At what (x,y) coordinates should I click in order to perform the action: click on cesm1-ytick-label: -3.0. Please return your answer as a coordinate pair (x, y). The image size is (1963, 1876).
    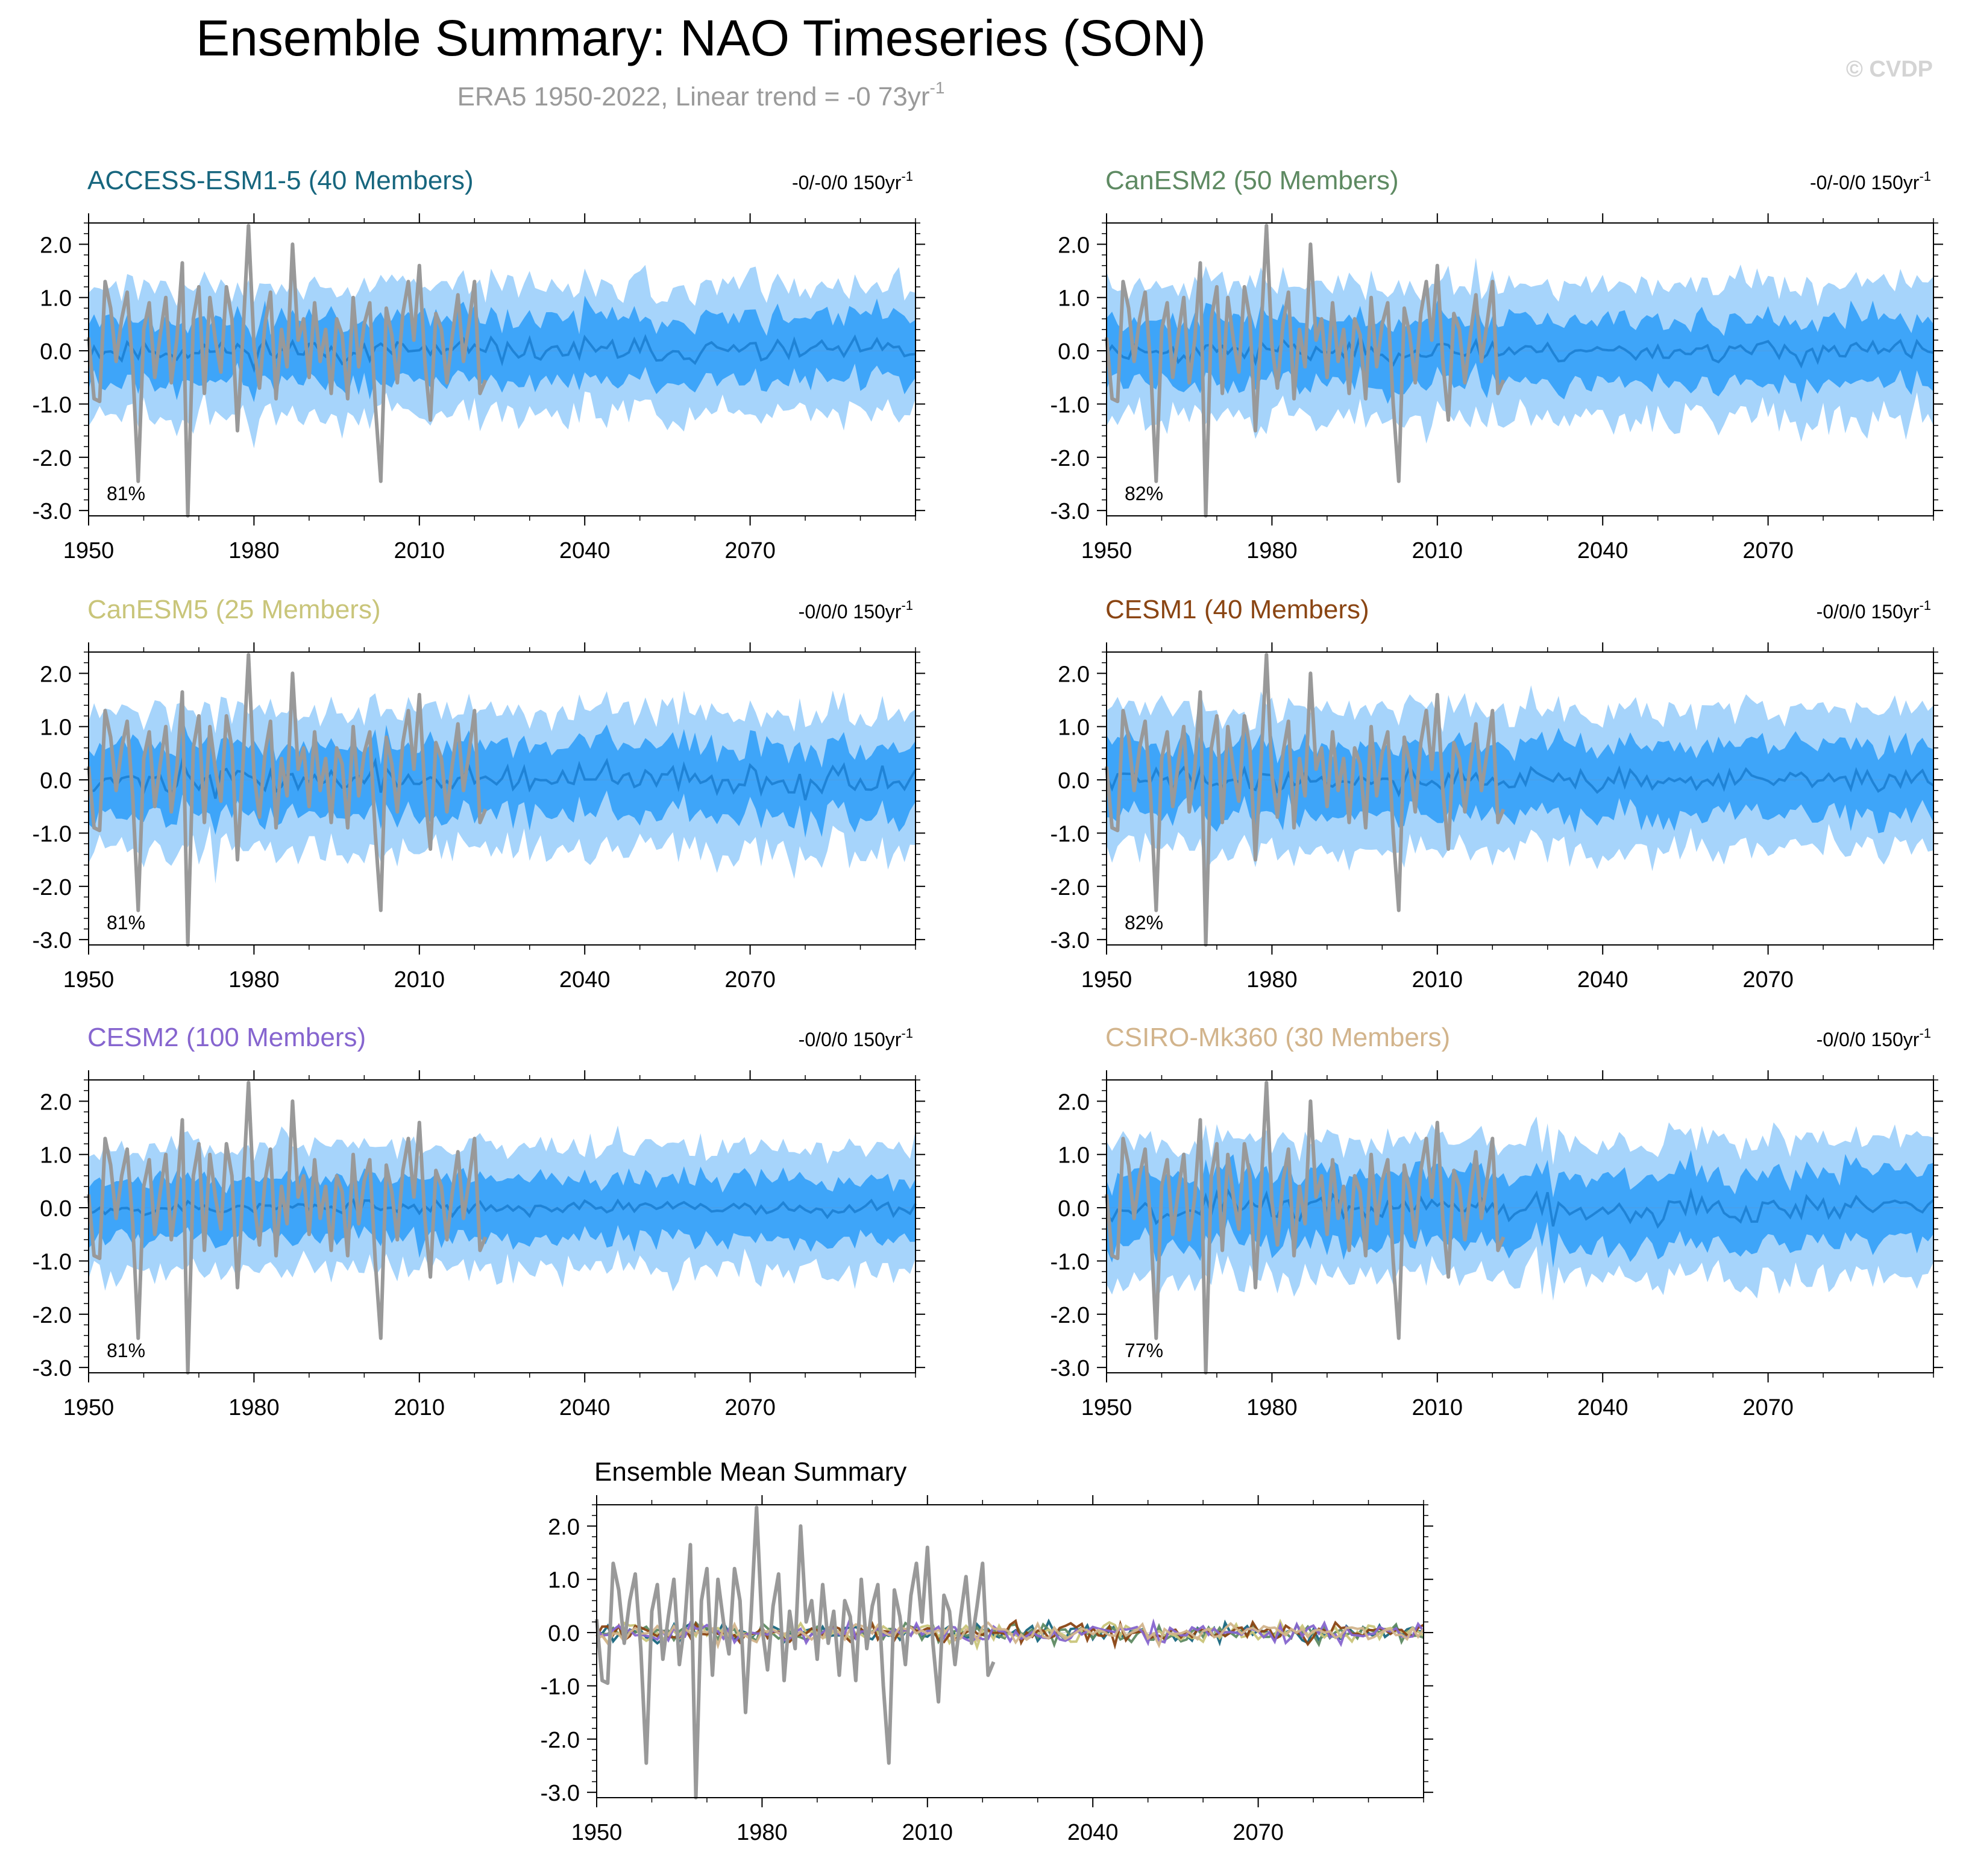
    Looking at the image, I should click on (1070, 940).